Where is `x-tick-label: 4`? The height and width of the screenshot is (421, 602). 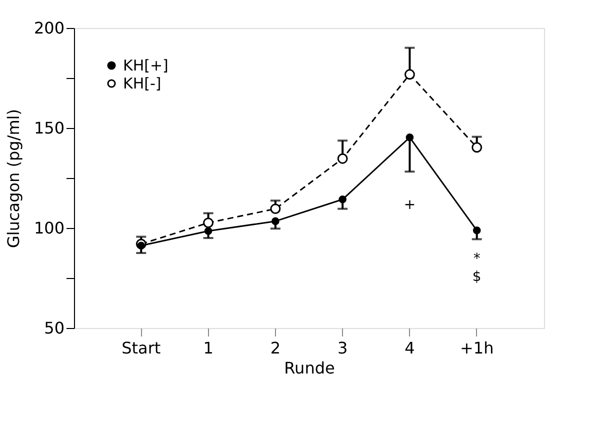
x-tick-label: 4 is located at coordinates (409, 348).